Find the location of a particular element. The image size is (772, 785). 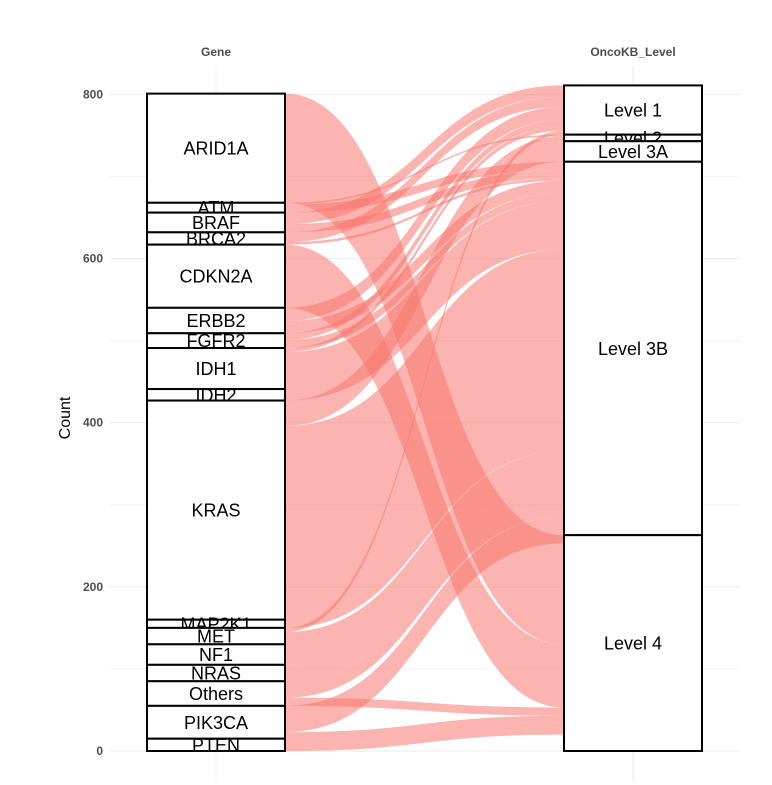

y-tick-label: 200 is located at coordinates (93, 587).